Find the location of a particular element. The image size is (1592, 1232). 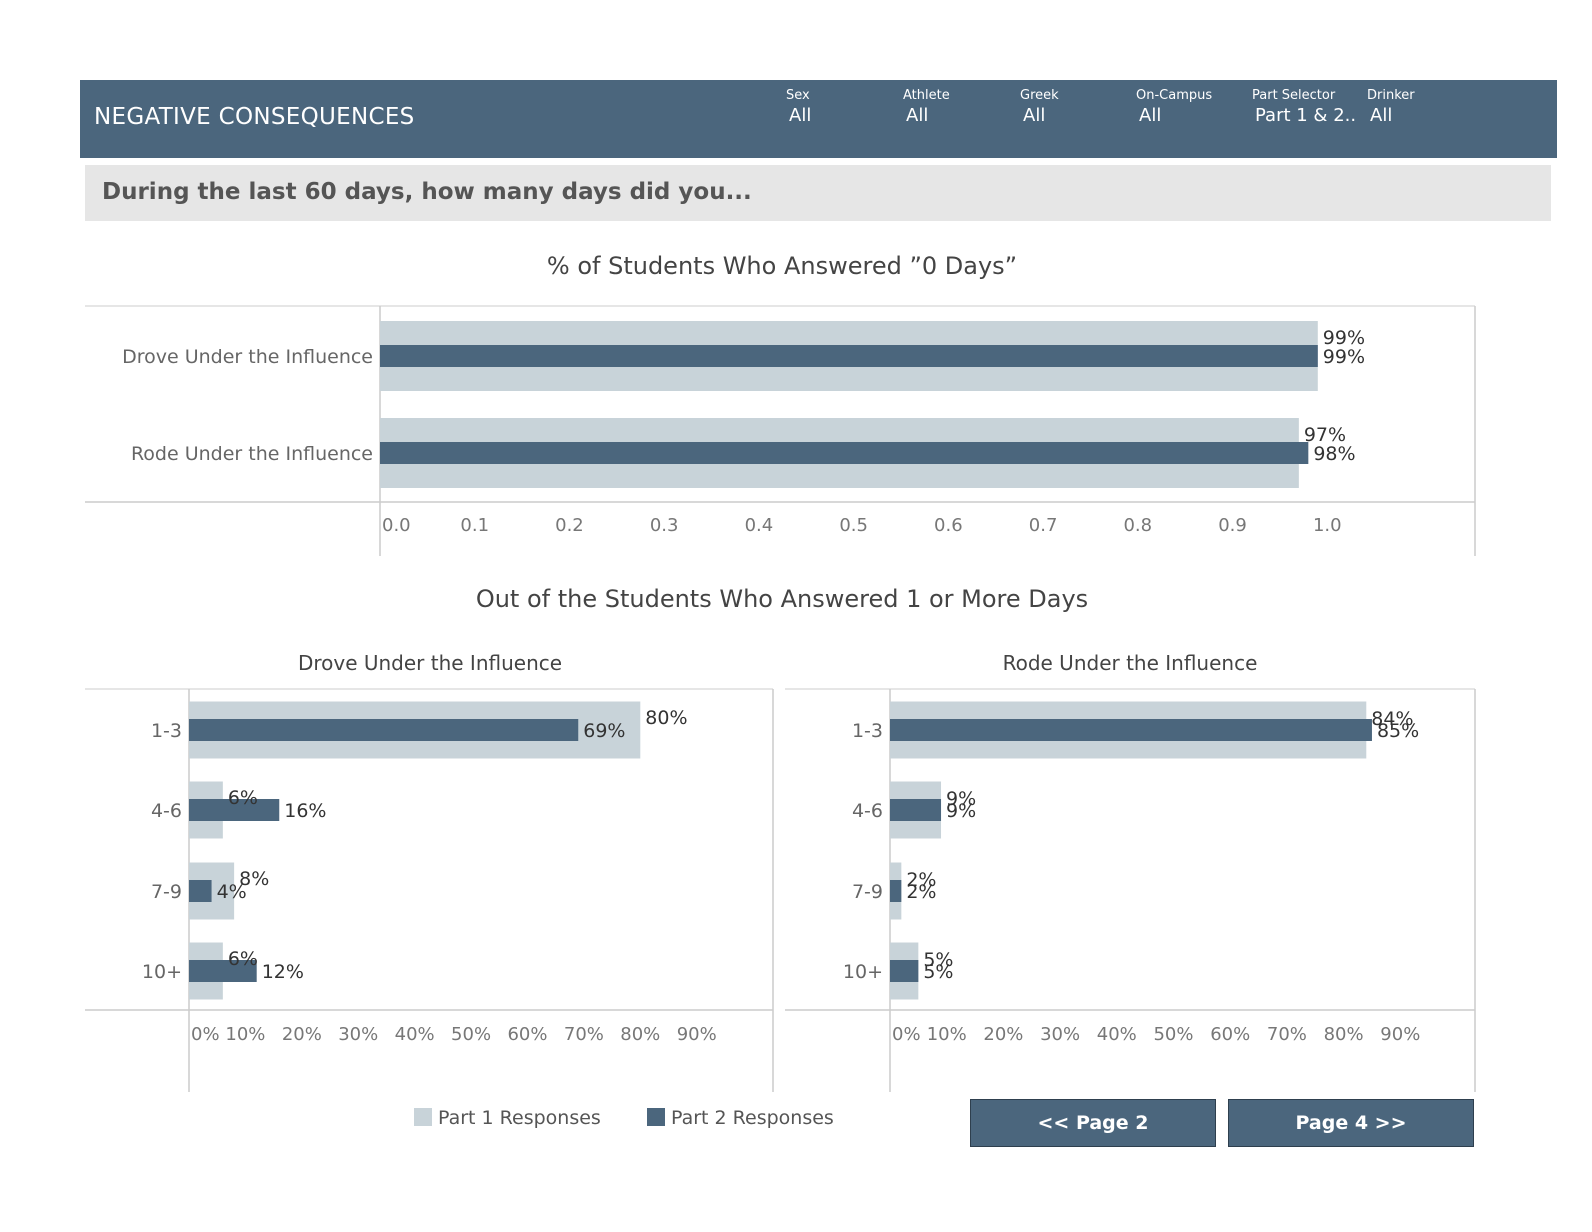

filter-label: Part Selector is located at coordinates (1294, 95).